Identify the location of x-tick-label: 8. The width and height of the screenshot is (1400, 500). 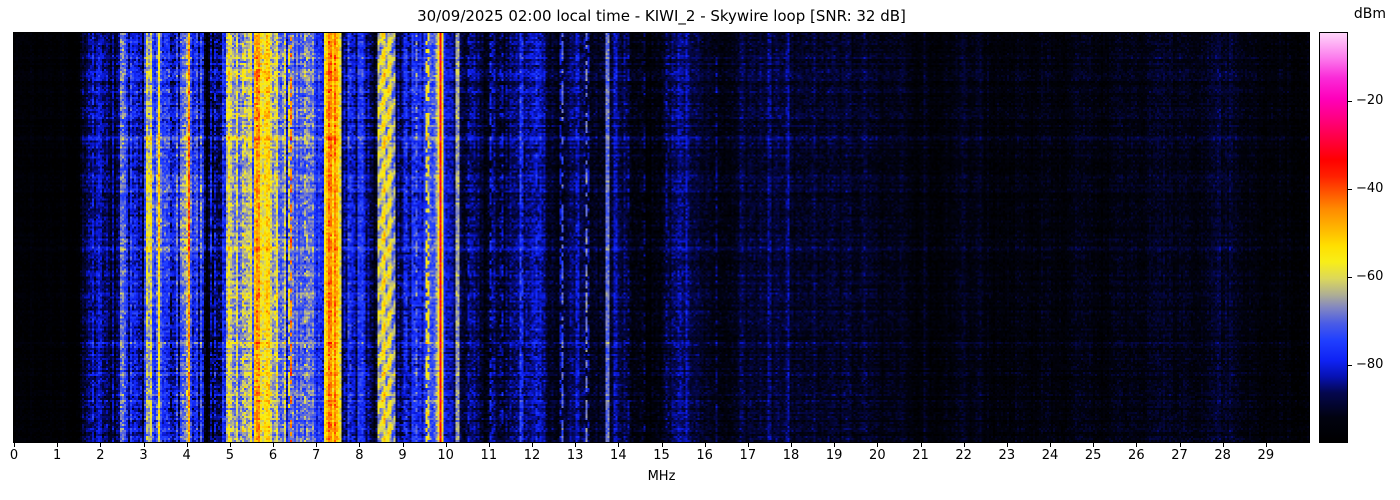
(359, 455).